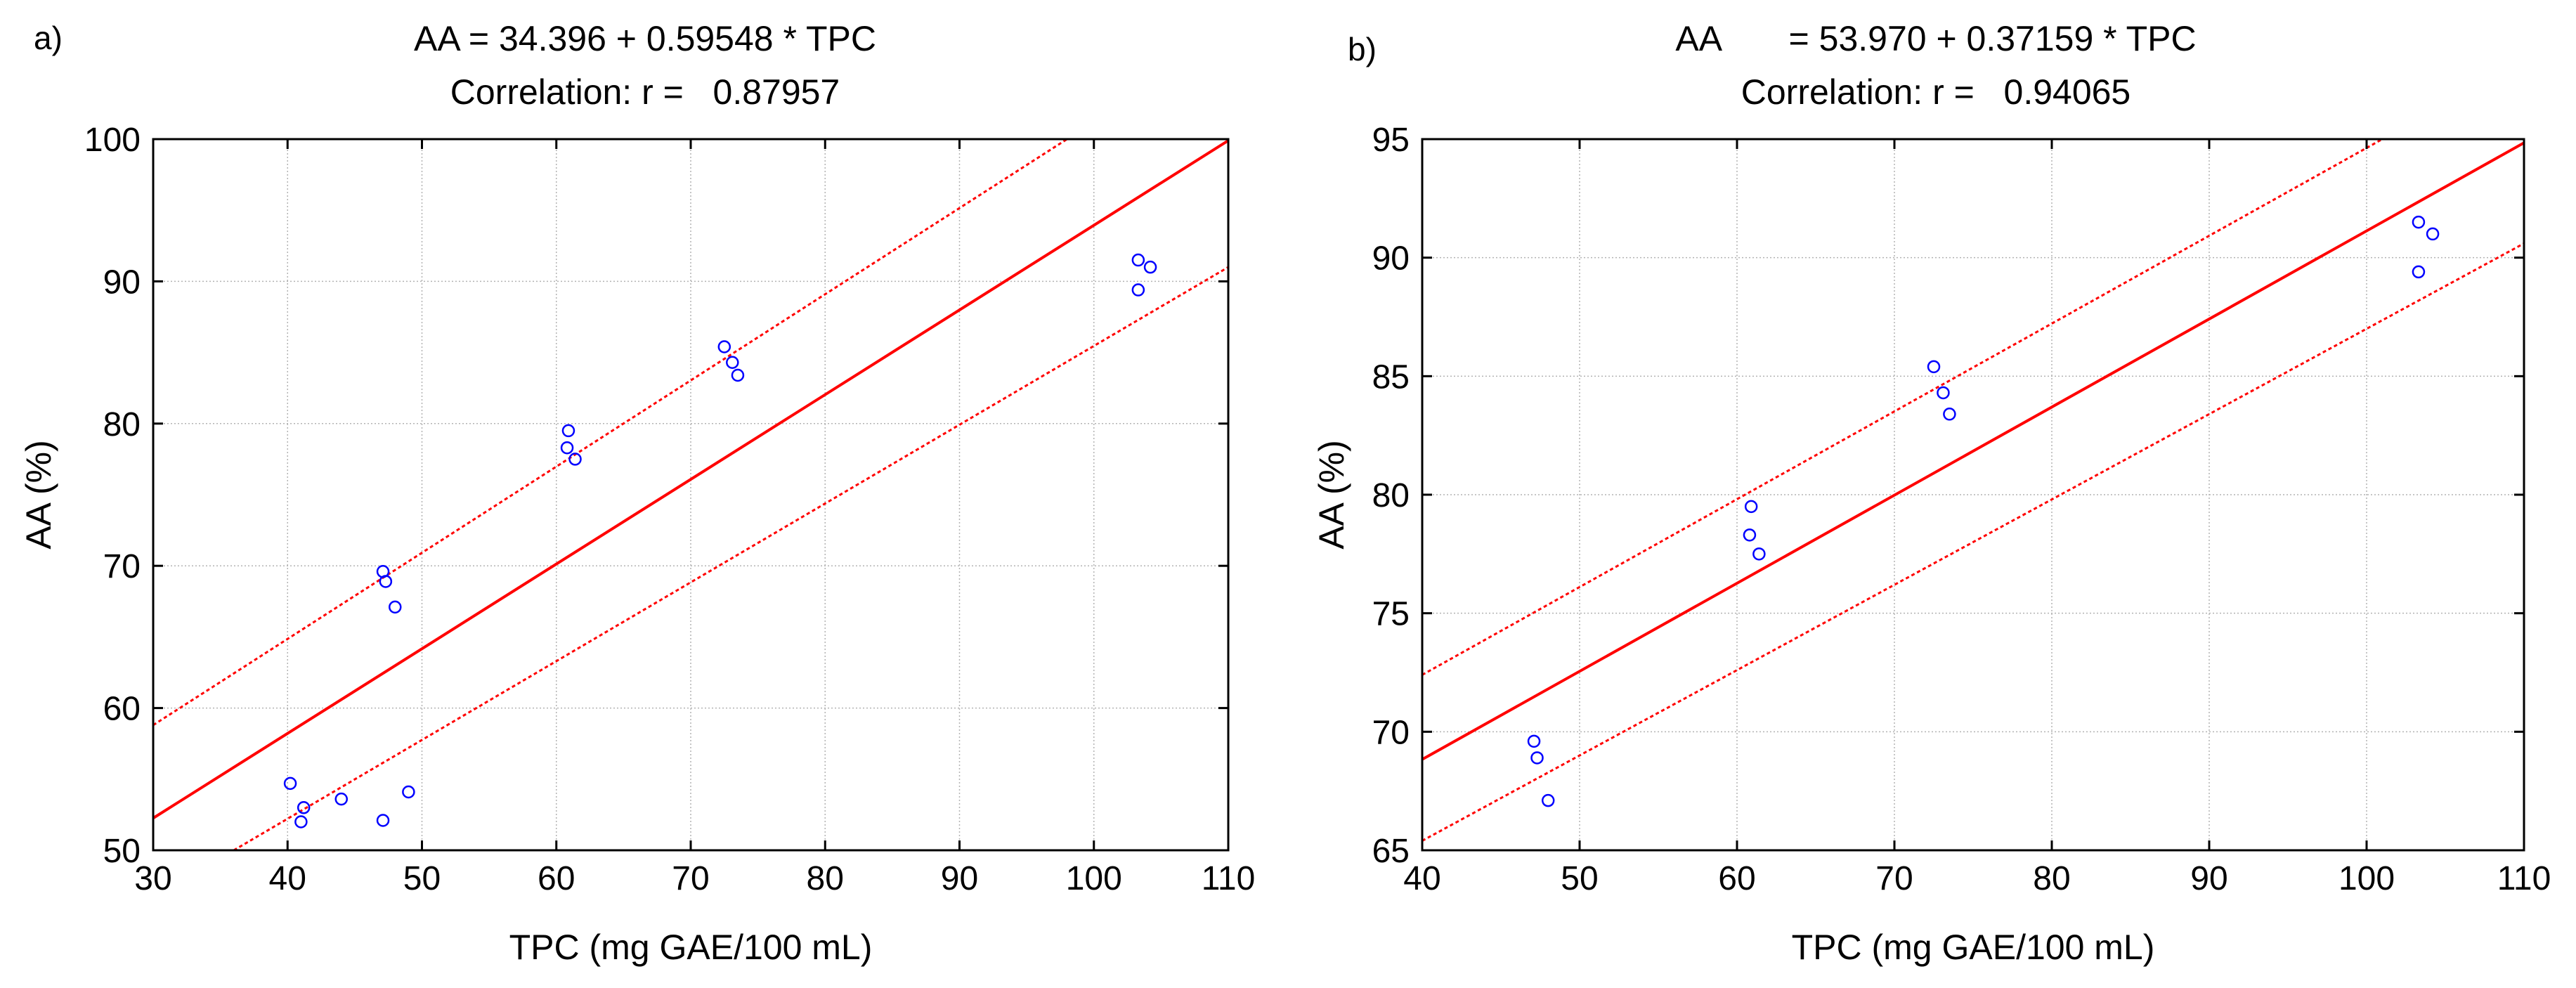 The width and height of the screenshot is (2576, 988). Describe the element at coordinates (2208, 878) in the screenshot. I see `panel-b-x-tick-label: 90` at that location.